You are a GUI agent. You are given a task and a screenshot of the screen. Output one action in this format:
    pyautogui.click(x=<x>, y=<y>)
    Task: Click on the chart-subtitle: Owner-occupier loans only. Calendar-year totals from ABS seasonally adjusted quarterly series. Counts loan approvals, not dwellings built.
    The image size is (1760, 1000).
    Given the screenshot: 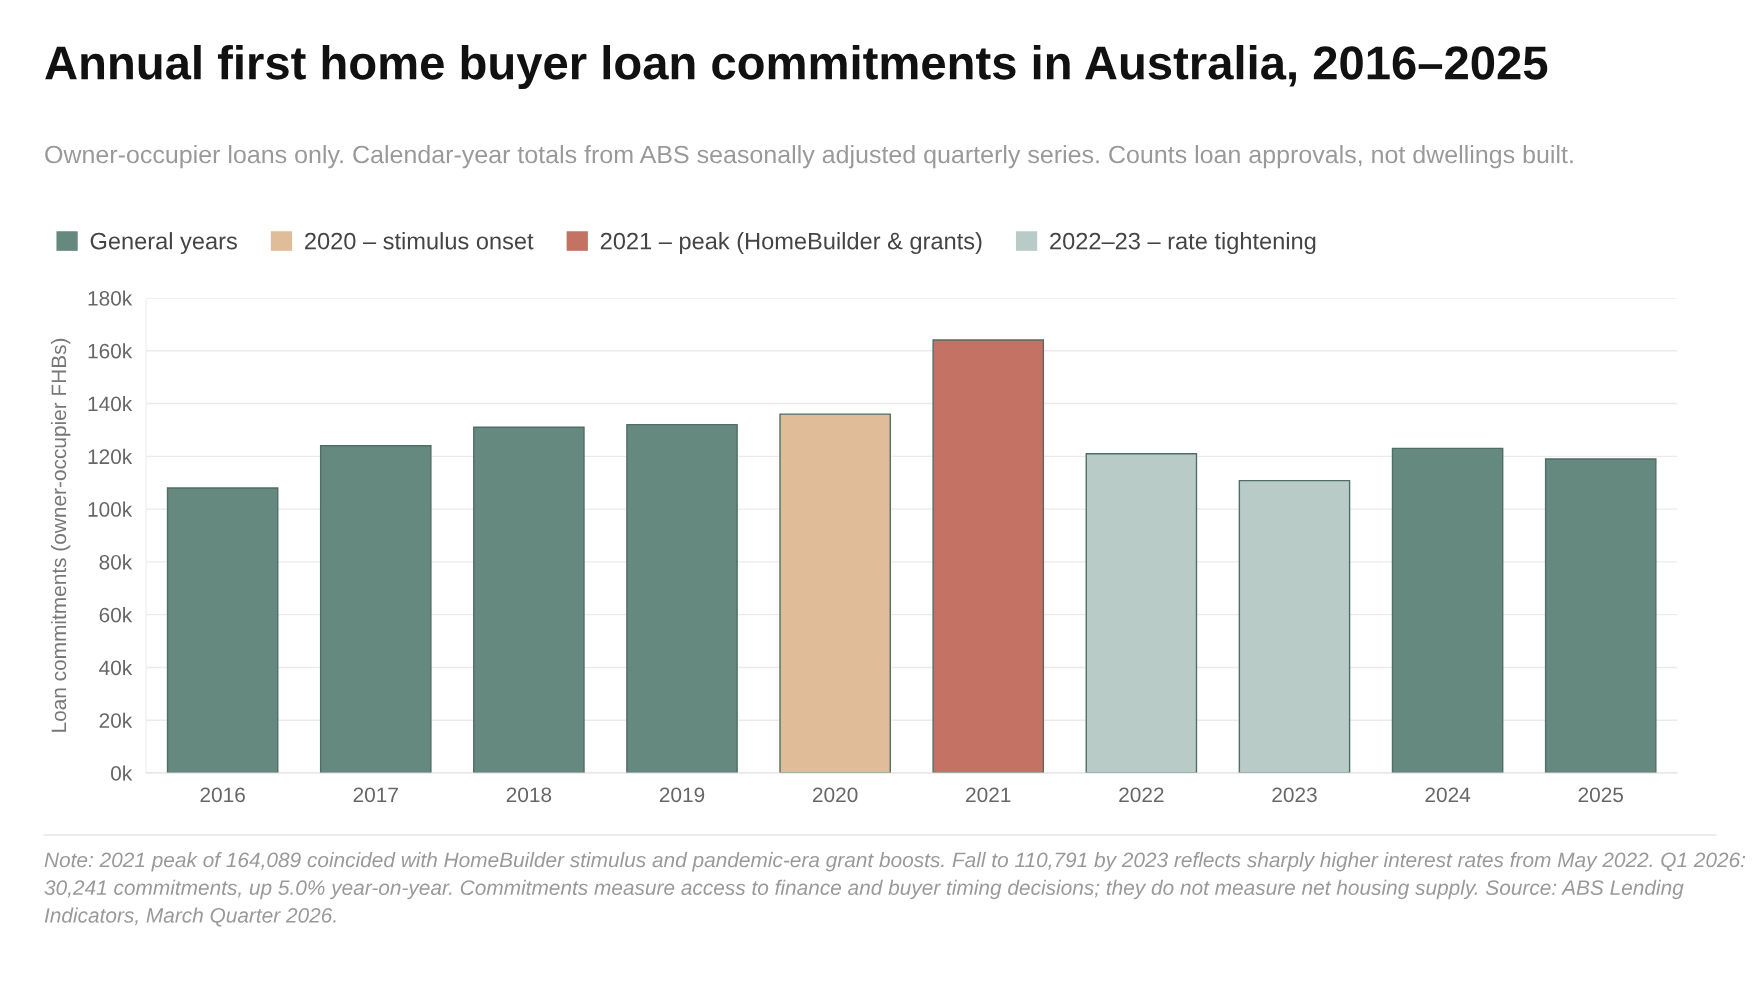 What is the action you would take?
    pyautogui.click(x=809, y=157)
    